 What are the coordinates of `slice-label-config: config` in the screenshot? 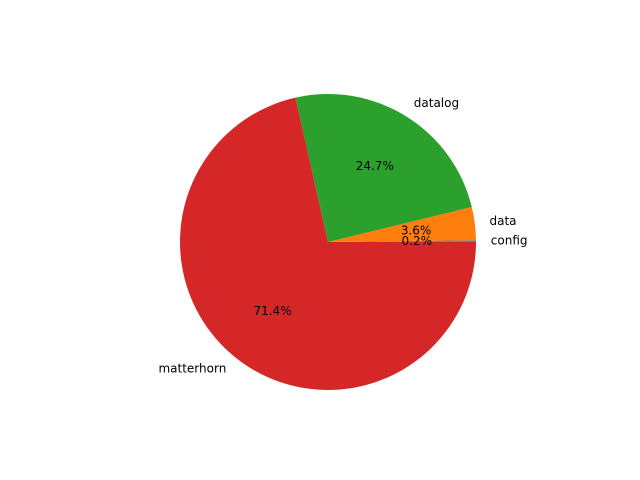 It's located at (509, 240).